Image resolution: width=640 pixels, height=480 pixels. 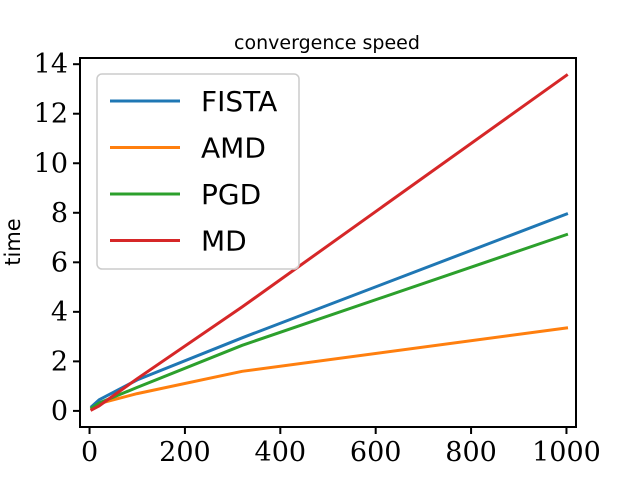 I want to click on legend-box, so click(x=198, y=171).